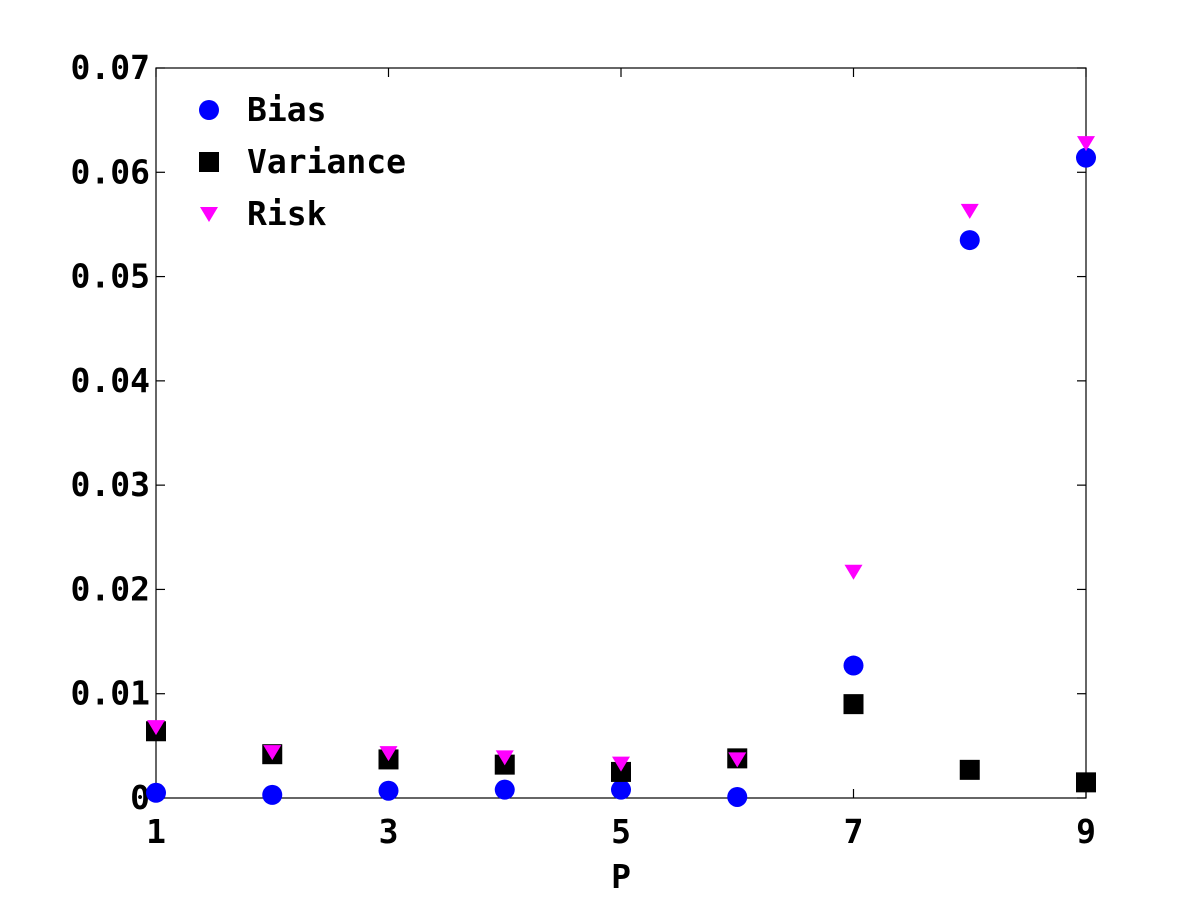 The image size is (1200, 901). Describe the element at coordinates (1086, 831) in the screenshot. I see `x-tick-label: 9` at that location.